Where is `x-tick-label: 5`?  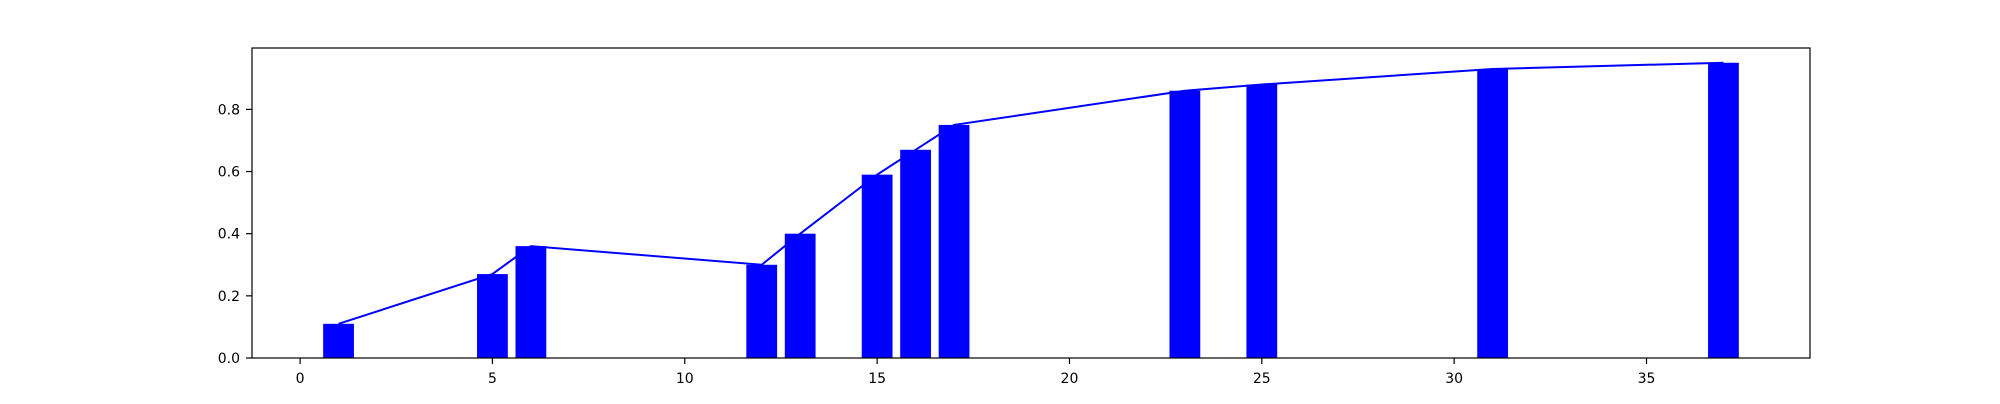 x-tick-label: 5 is located at coordinates (492, 379).